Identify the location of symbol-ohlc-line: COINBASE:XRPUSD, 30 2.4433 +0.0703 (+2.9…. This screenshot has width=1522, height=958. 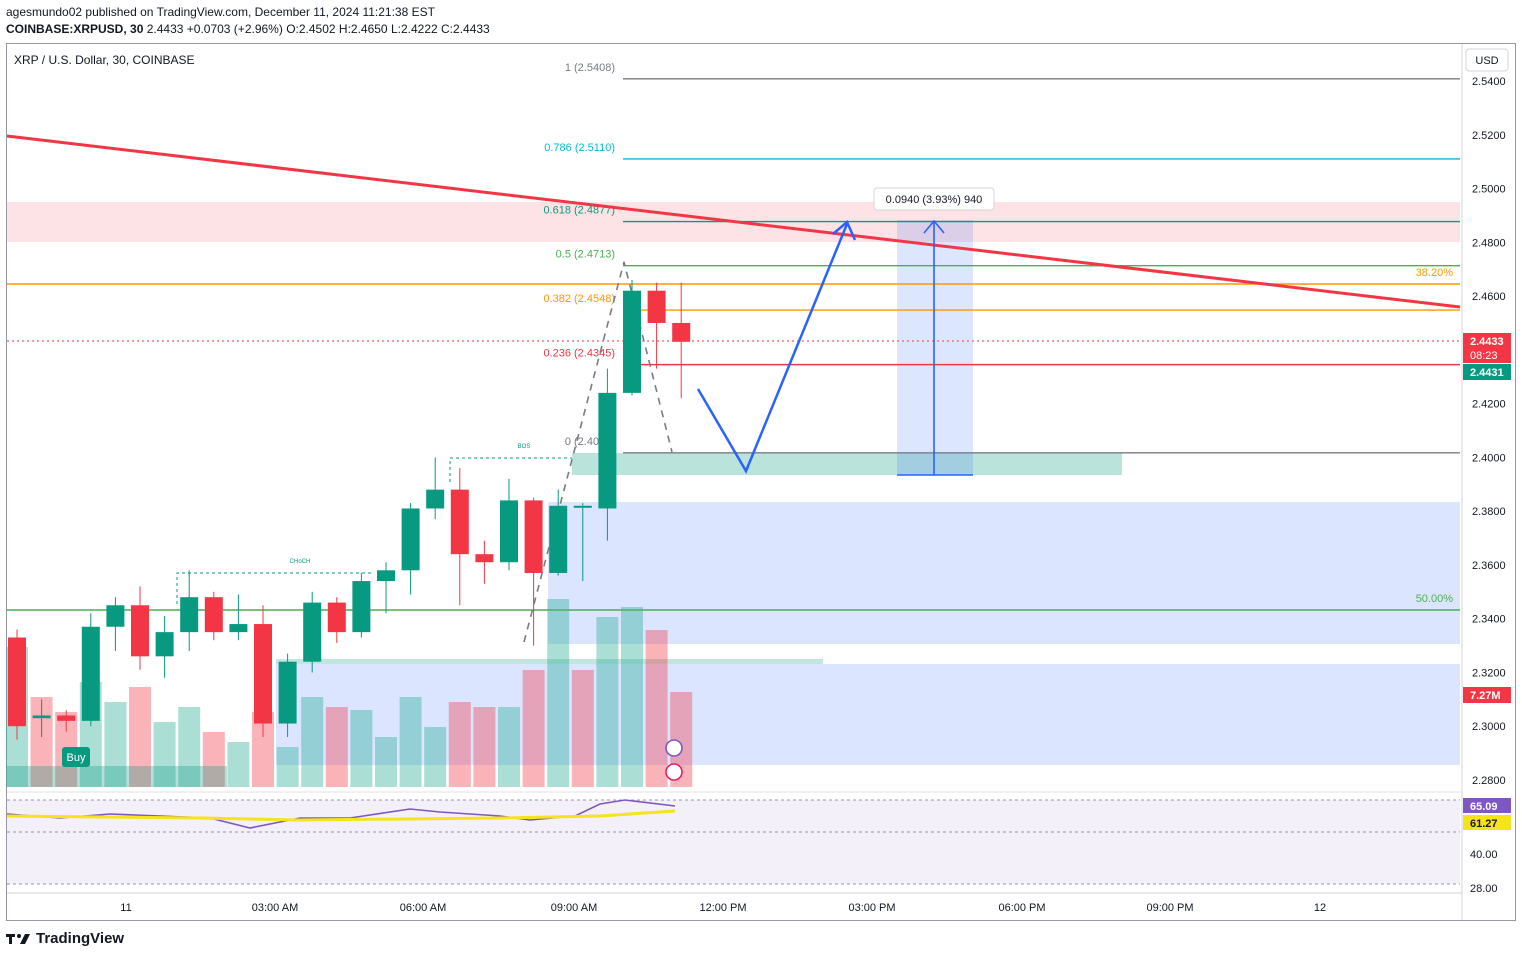
(248, 29).